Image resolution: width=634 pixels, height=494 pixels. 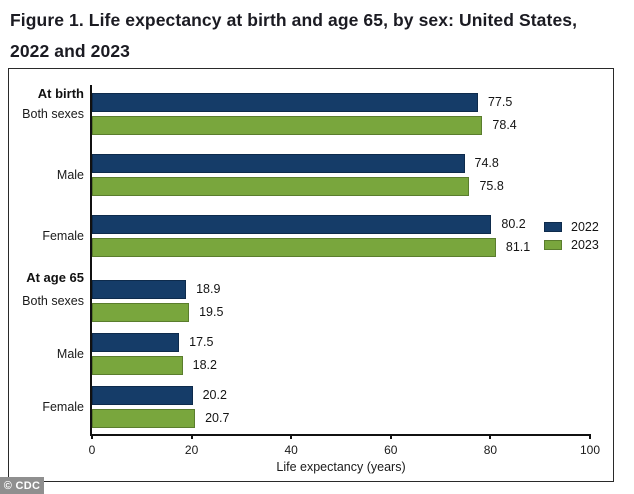 I want to click on x-tick-label: 0, so click(x=92, y=450).